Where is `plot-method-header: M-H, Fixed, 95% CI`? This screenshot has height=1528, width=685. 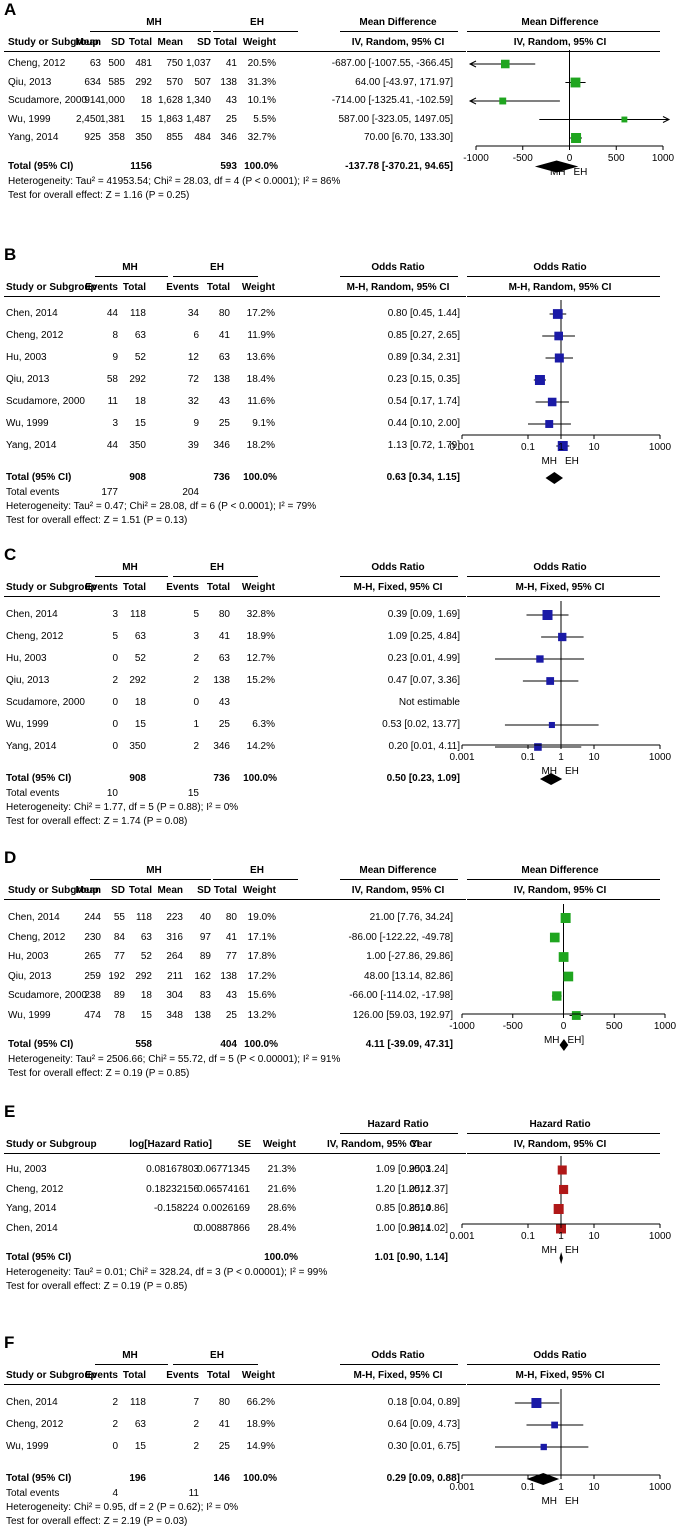 plot-method-header: M-H, Fixed, 95% CI is located at coordinates (560, 587).